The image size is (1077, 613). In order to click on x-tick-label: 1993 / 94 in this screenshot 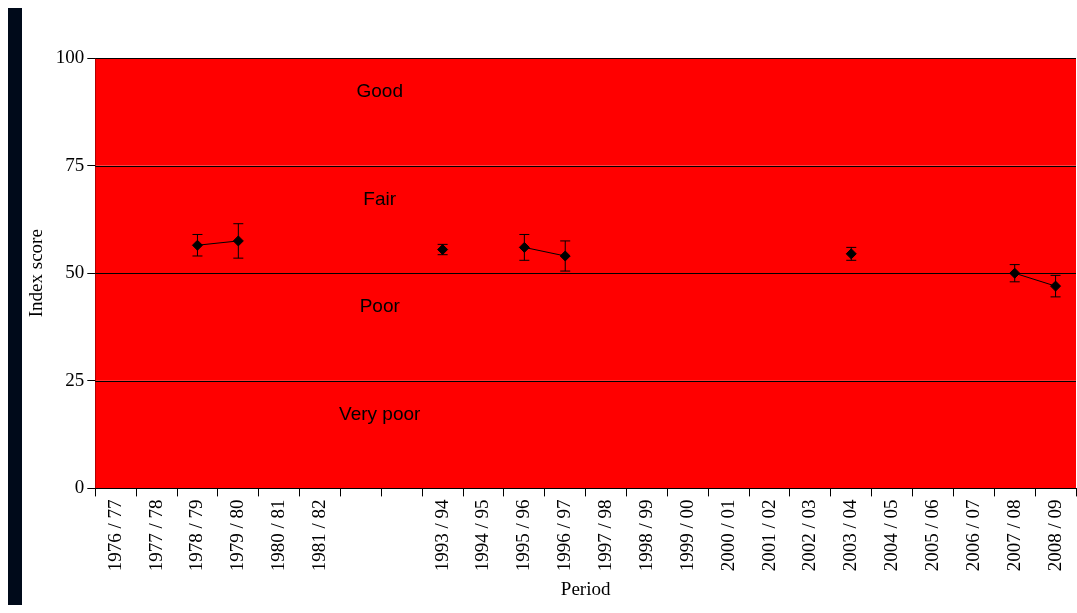, I will do `click(441, 535)`.